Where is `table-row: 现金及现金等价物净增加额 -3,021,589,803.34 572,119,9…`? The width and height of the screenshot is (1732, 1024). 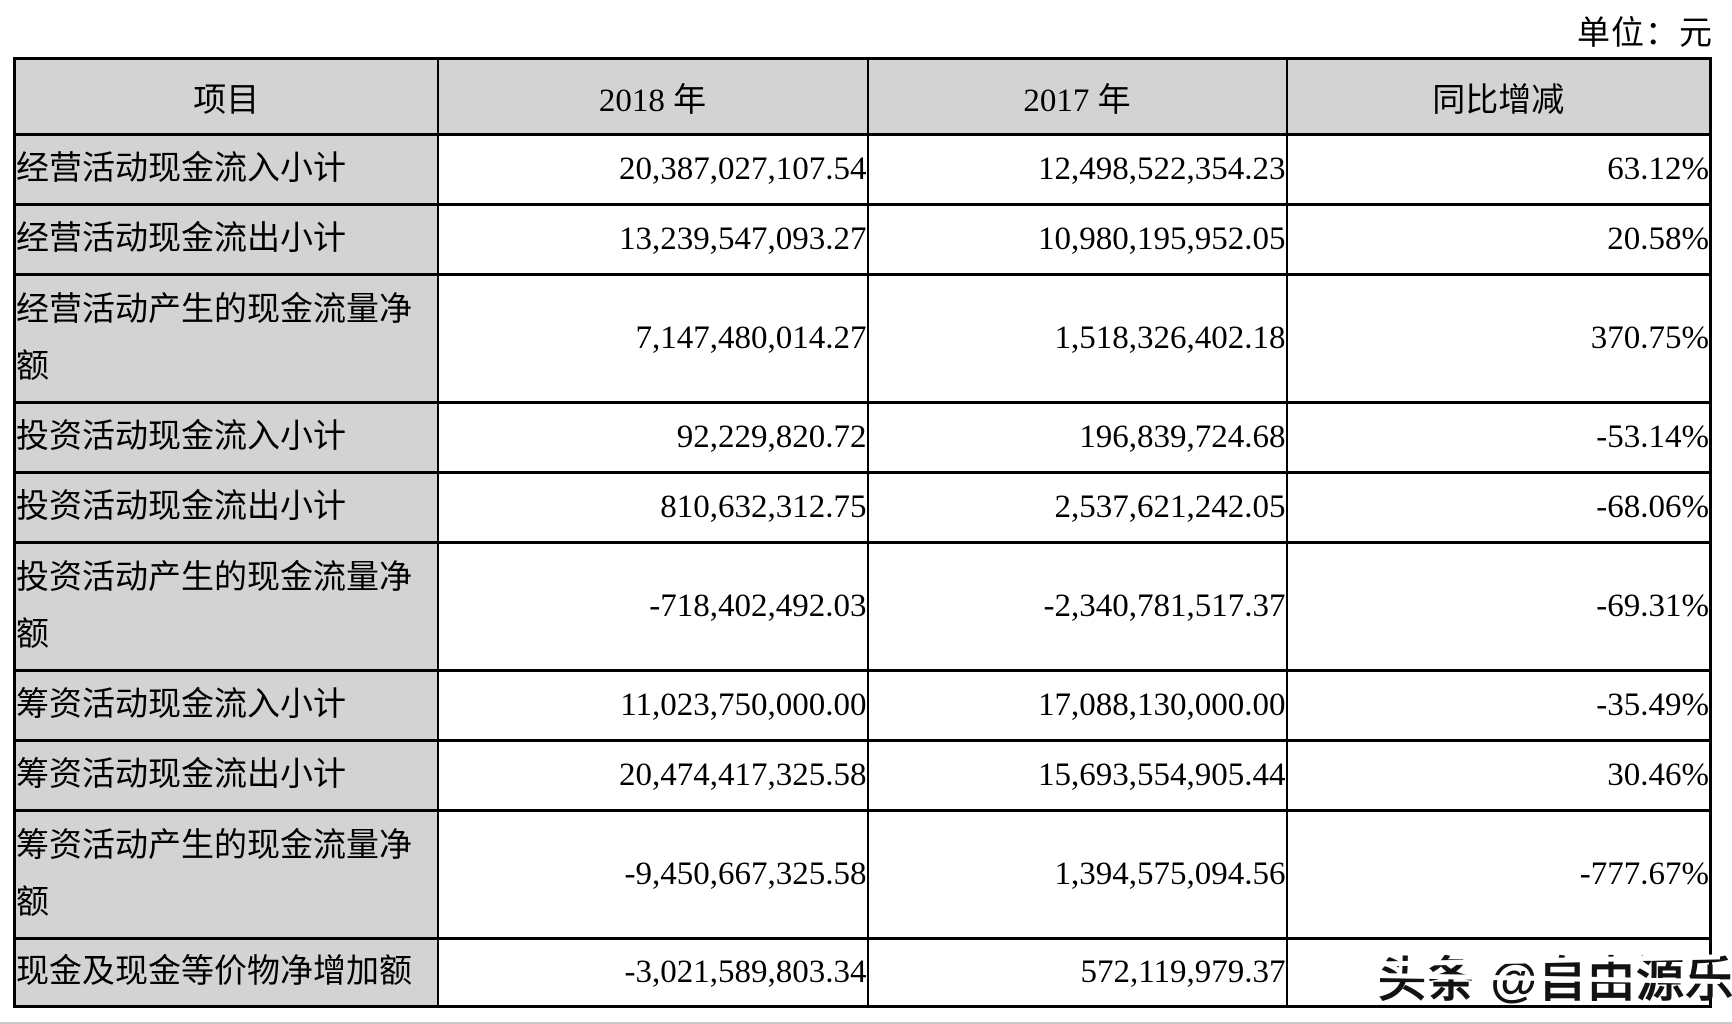 table-row: 现金及现金等价物净增加额 -3,021,589,803.34 572,119,9… is located at coordinates (862, 972).